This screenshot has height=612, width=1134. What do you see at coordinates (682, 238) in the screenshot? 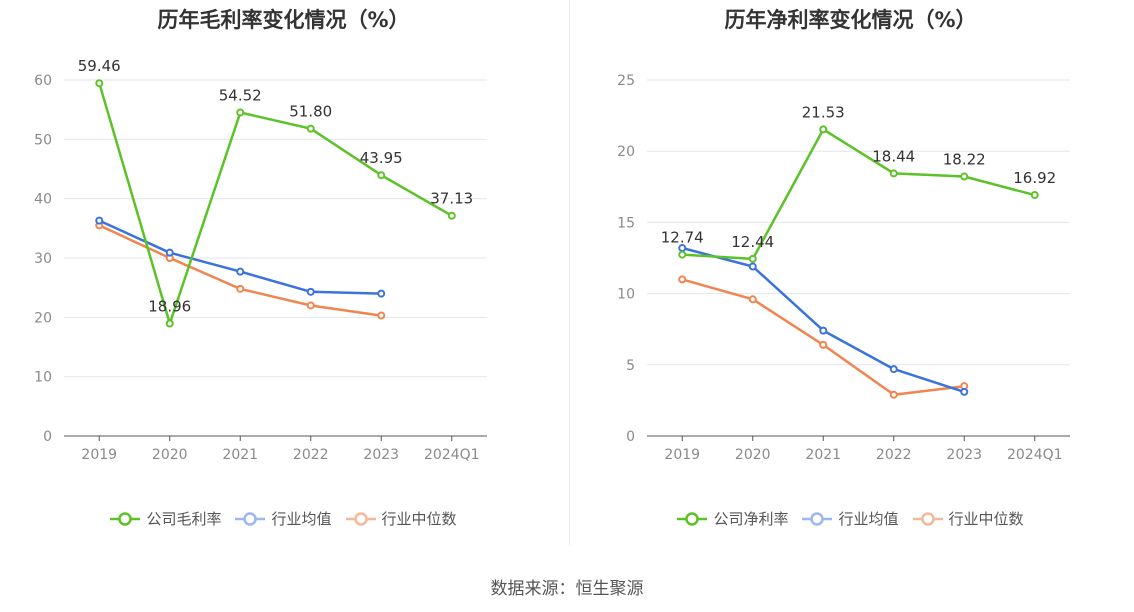
I see `data-label: 12.74` at bounding box center [682, 238].